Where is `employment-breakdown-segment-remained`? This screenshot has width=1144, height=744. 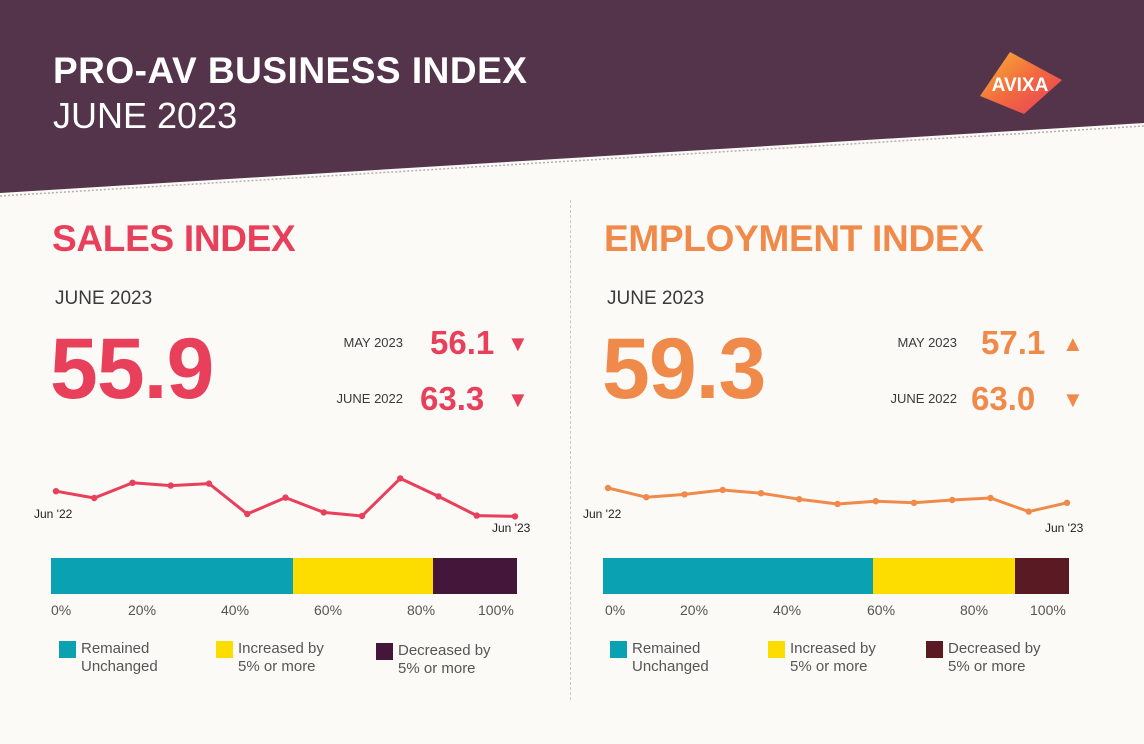 employment-breakdown-segment-remained is located at coordinates (738, 576).